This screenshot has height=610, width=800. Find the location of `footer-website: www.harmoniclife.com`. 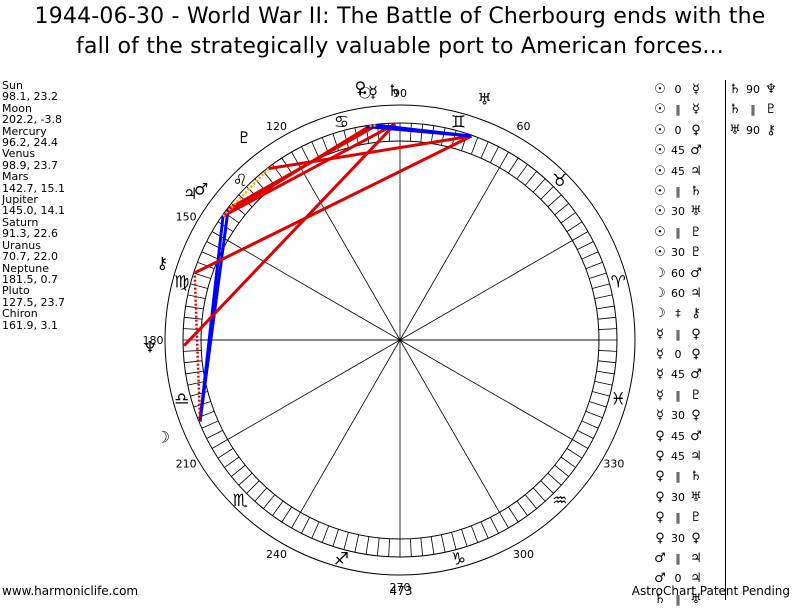

footer-website: www.harmoniclife.com is located at coordinates (70, 591).